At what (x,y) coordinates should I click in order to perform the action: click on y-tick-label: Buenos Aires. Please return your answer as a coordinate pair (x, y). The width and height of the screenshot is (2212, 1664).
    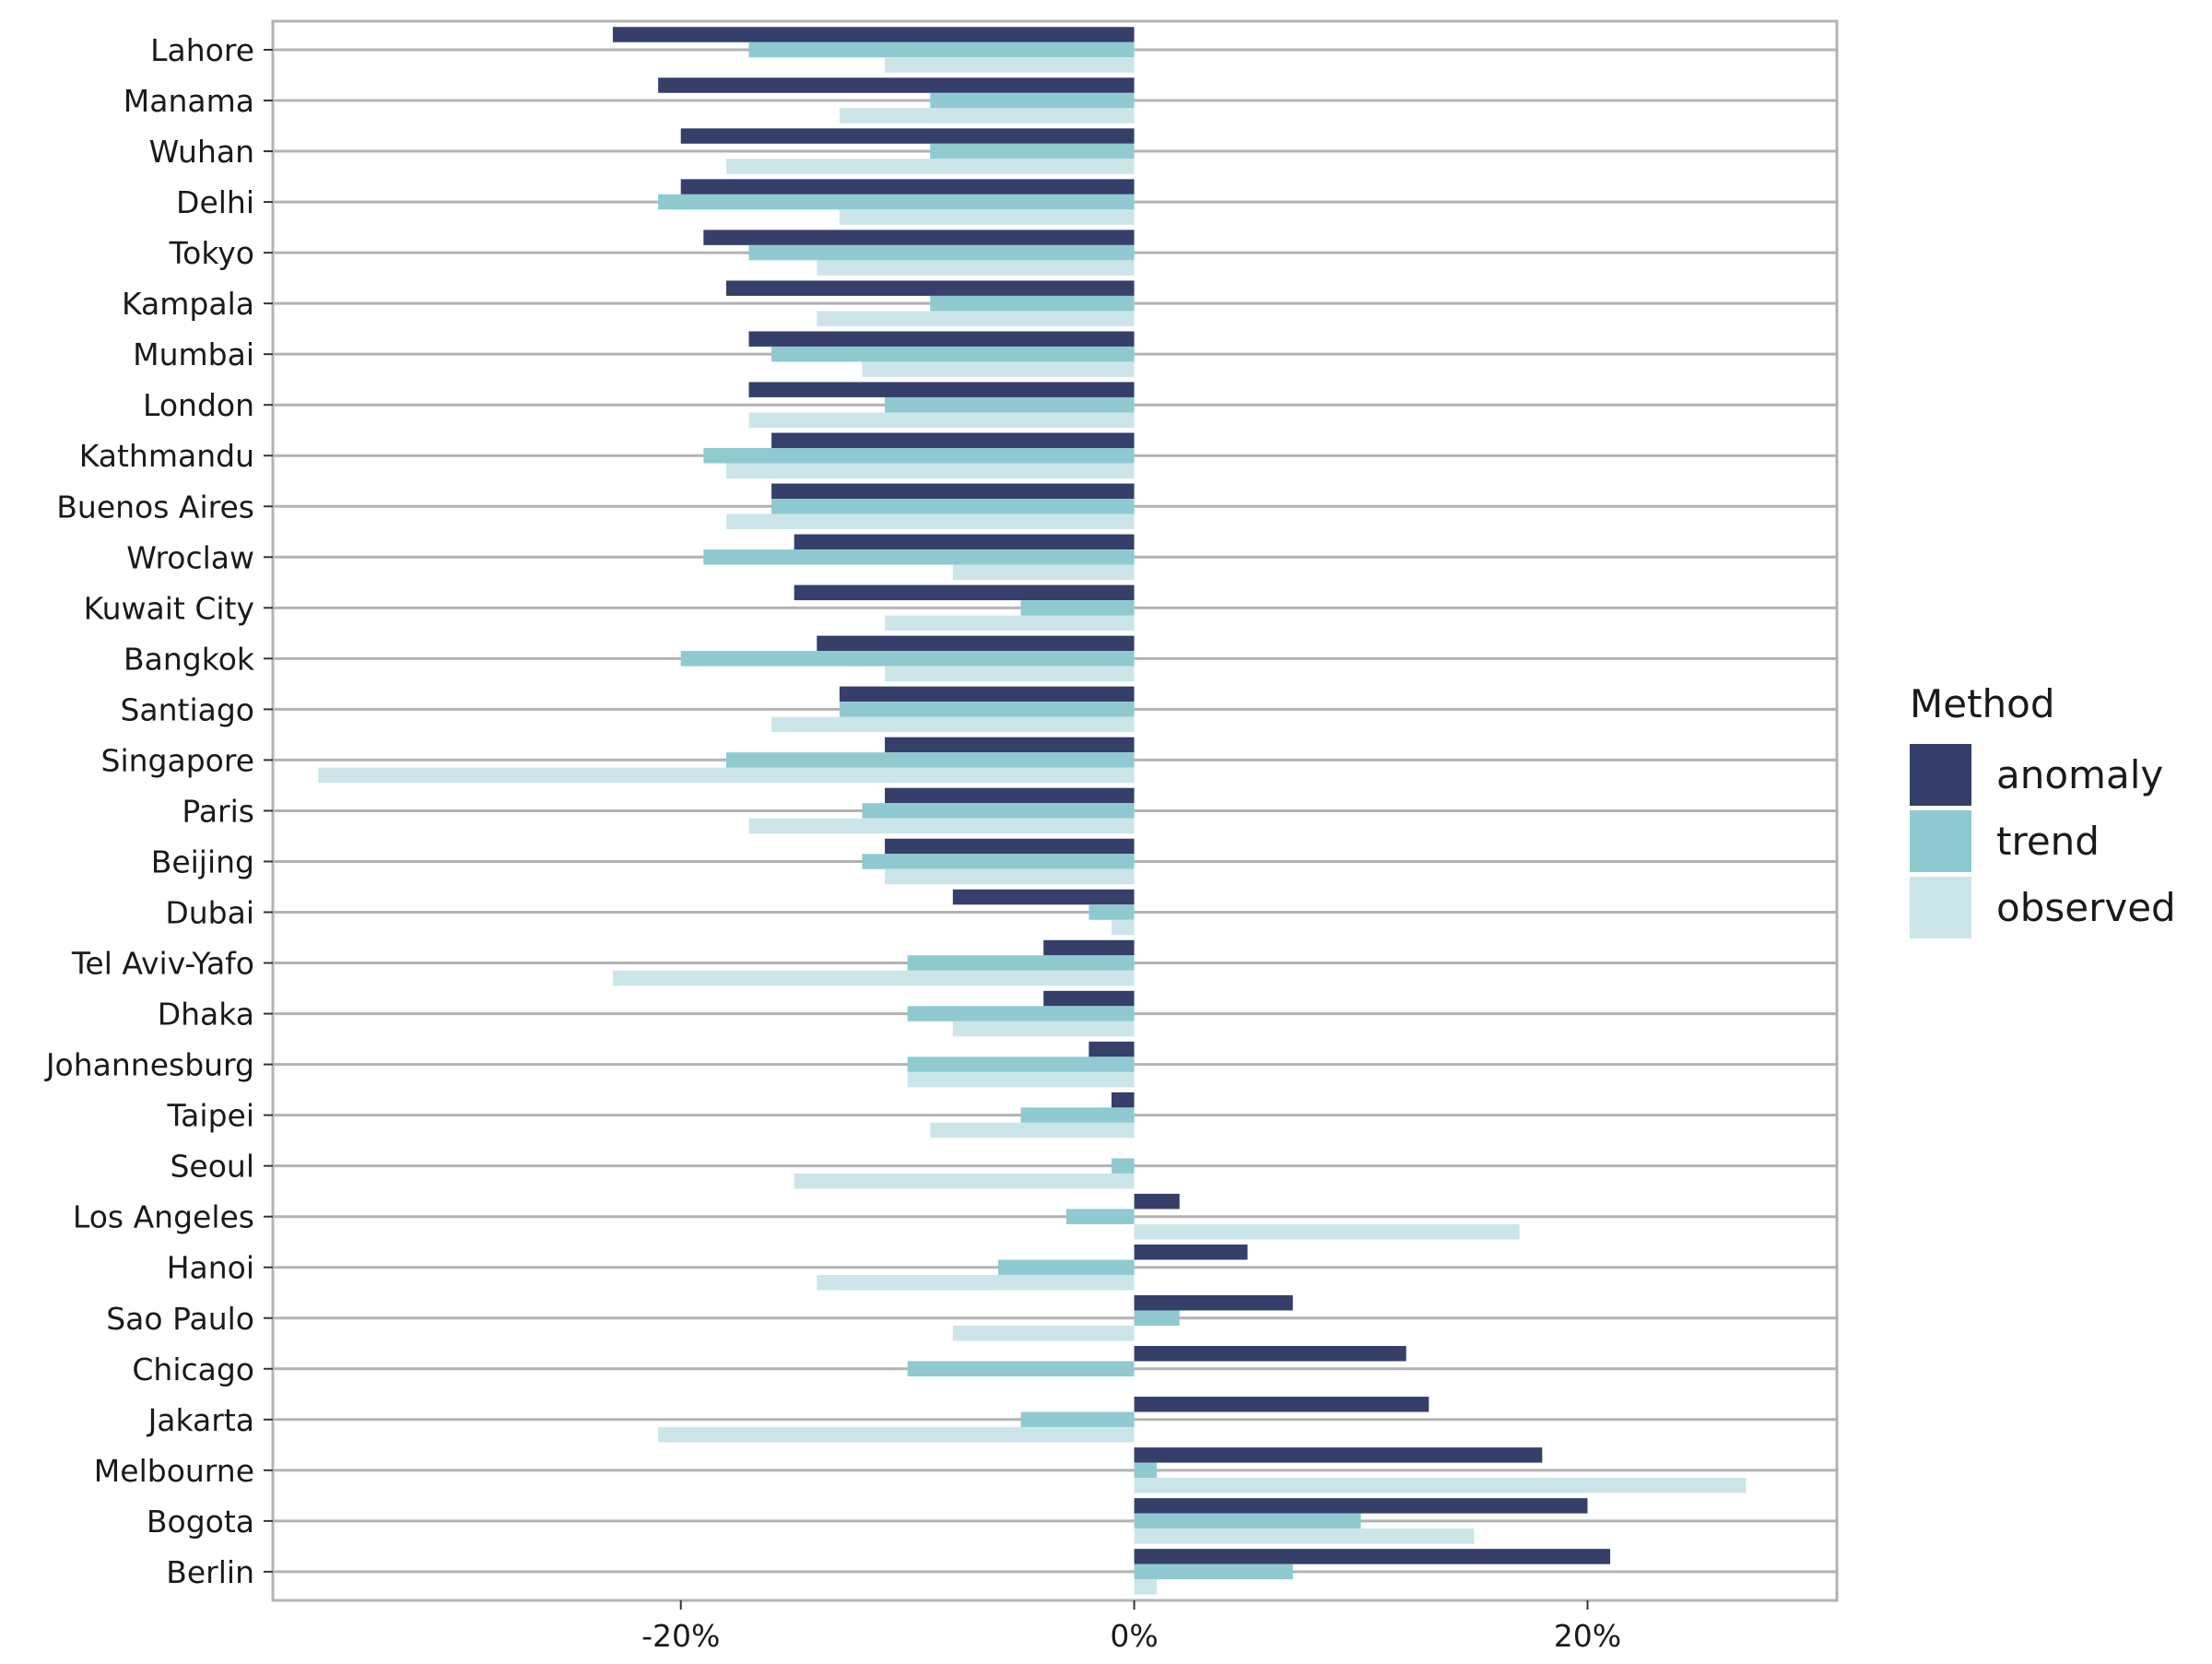
    Looking at the image, I should click on (155, 507).